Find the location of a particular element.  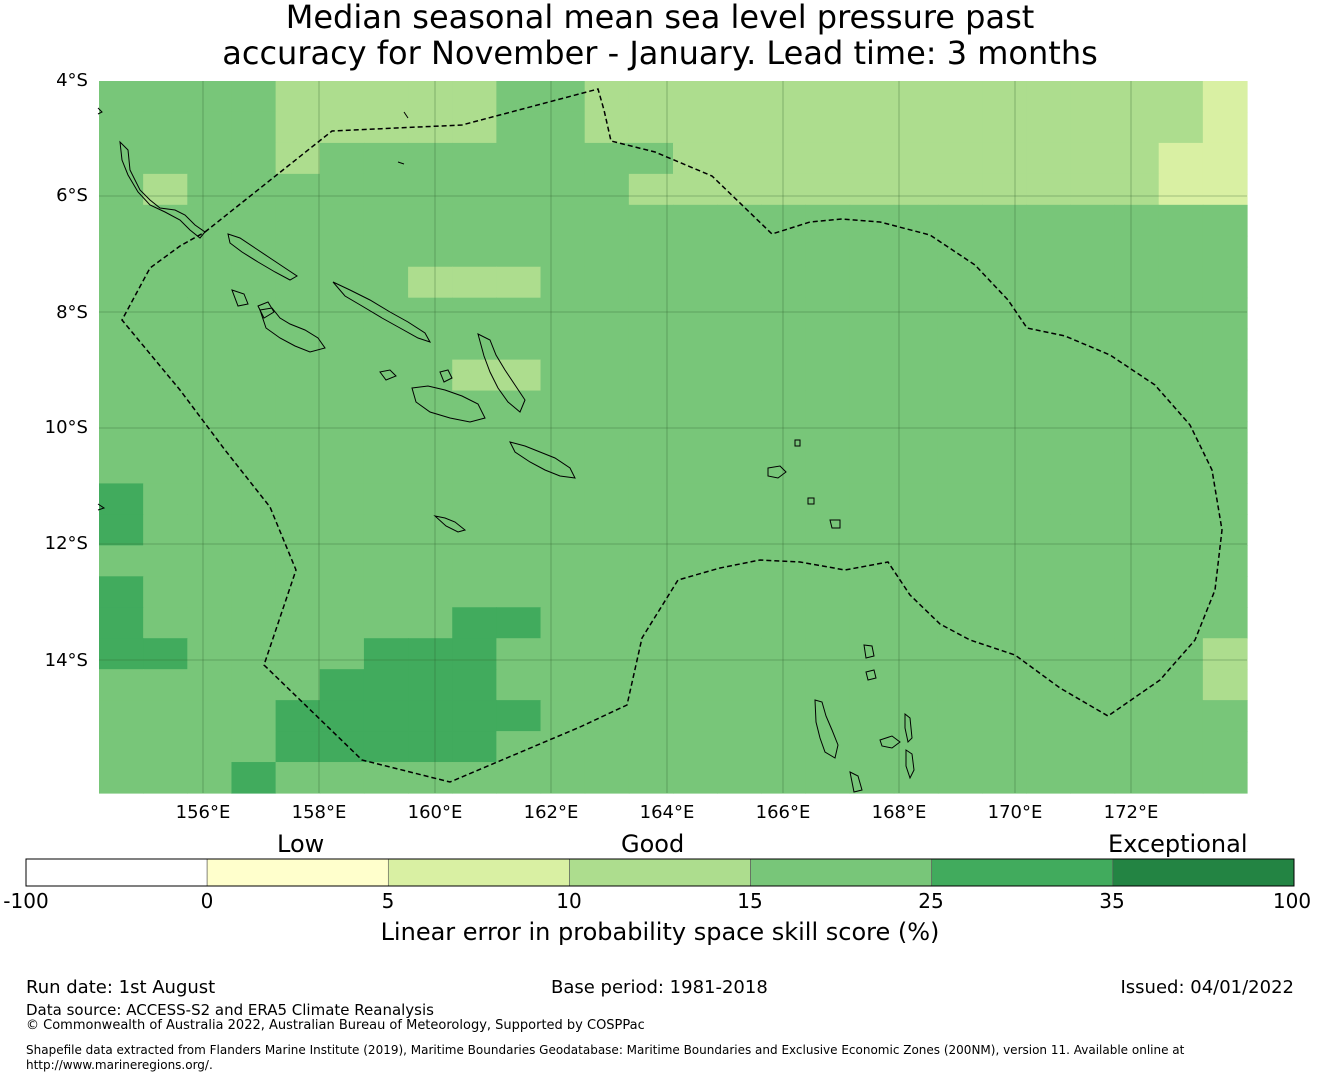

coastline-efate-south is located at coordinates (856, 782).